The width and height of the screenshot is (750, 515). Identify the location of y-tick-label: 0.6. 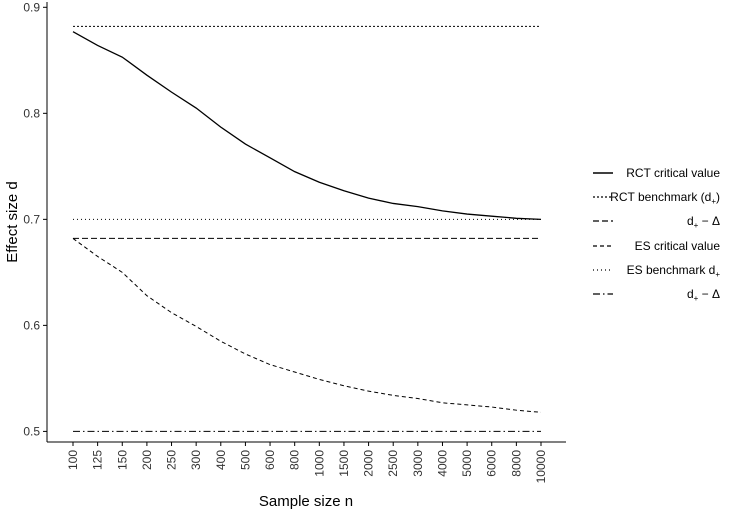
(31, 325).